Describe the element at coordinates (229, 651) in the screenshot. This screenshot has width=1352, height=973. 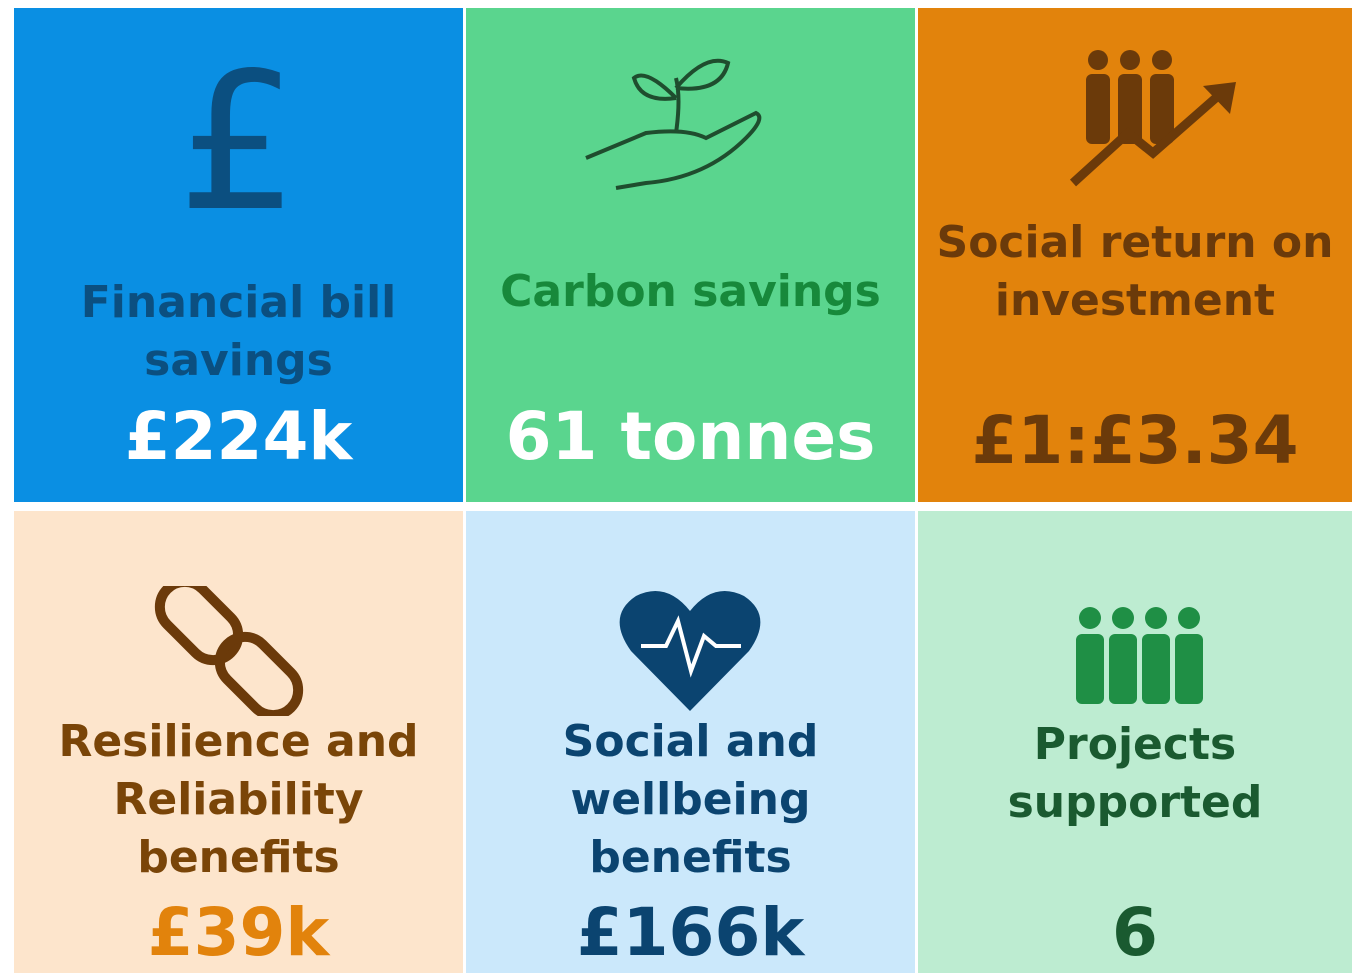
I see `chain-icon` at that location.